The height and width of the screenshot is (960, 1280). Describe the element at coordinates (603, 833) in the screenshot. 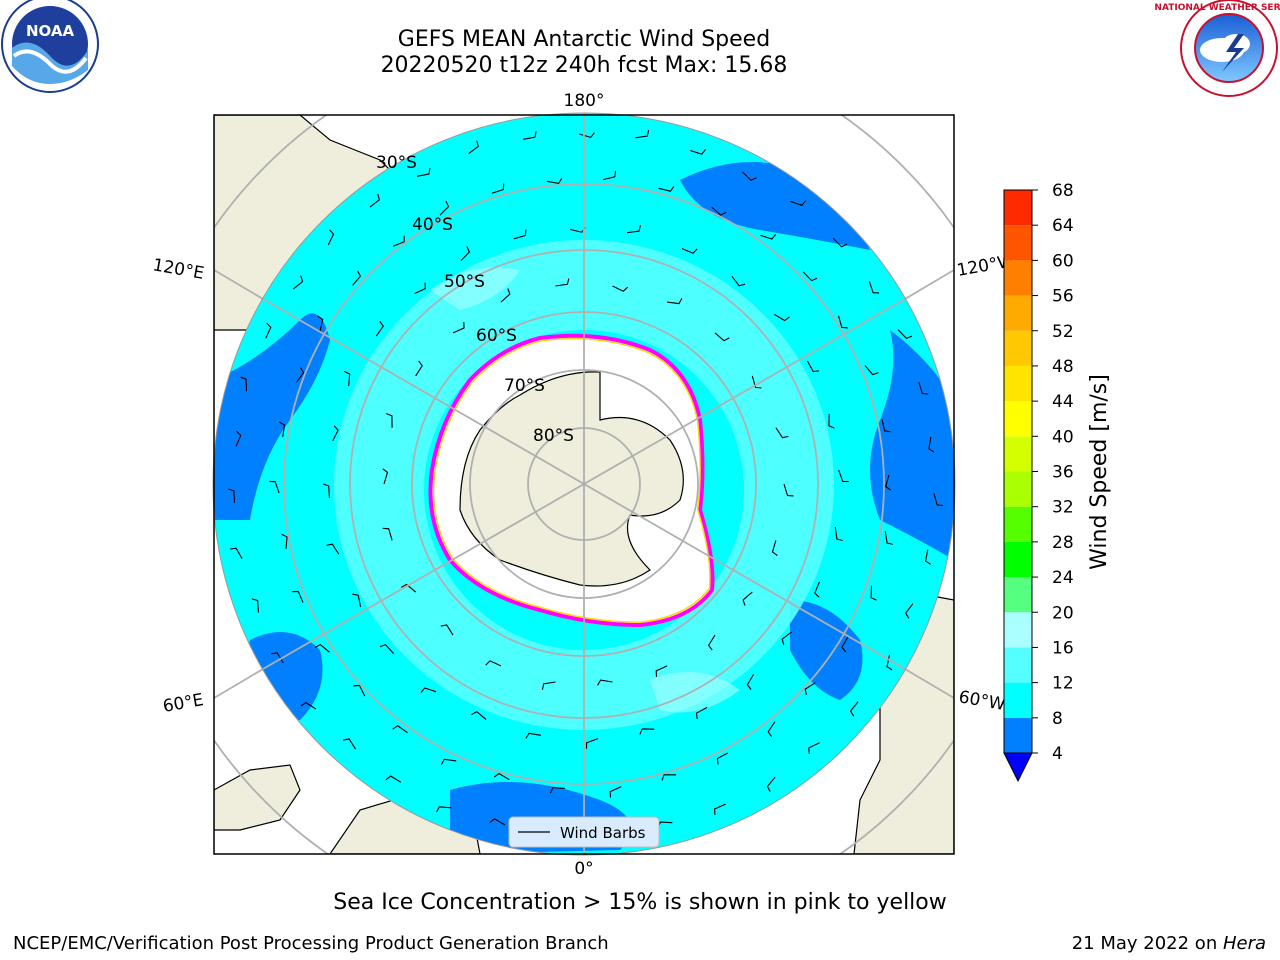

I see `legend-label: Wind Barbs` at that location.